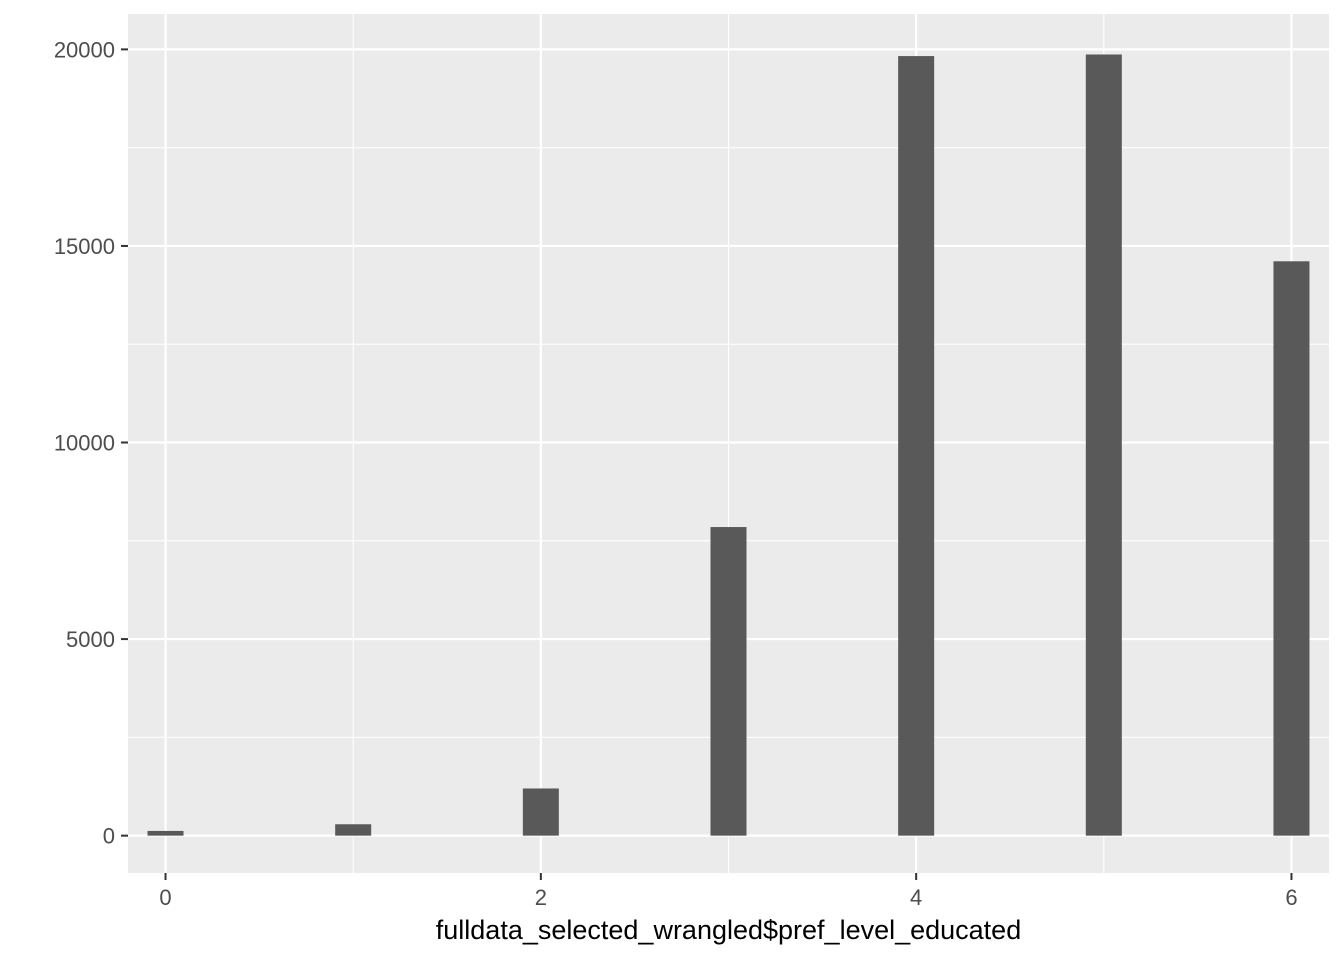 The width and height of the screenshot is (1344, 960). Describe the element at coordinates (916, 897) in the screenshot. I see `x-tick-label: 4` at that location.